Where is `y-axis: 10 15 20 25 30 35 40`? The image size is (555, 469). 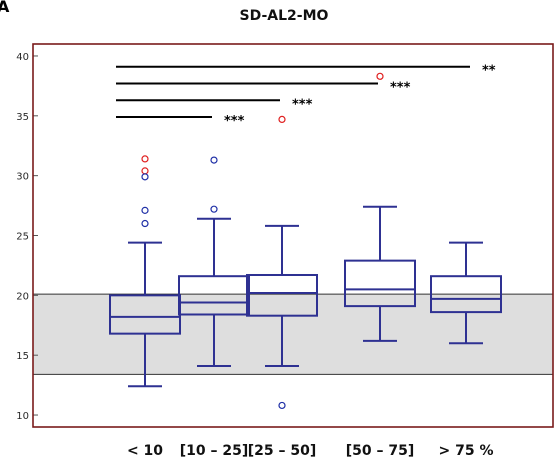
y-axis: 10 15 20 25 30 35 40 is located at coordinates (27, 237).